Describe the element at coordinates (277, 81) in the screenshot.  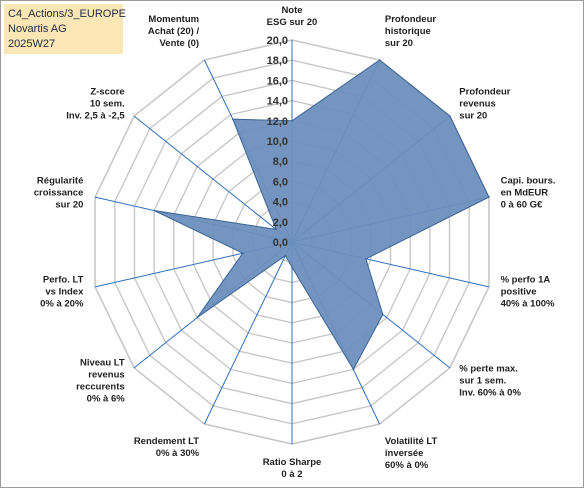
I see `tick-label: 16,0` at that location.